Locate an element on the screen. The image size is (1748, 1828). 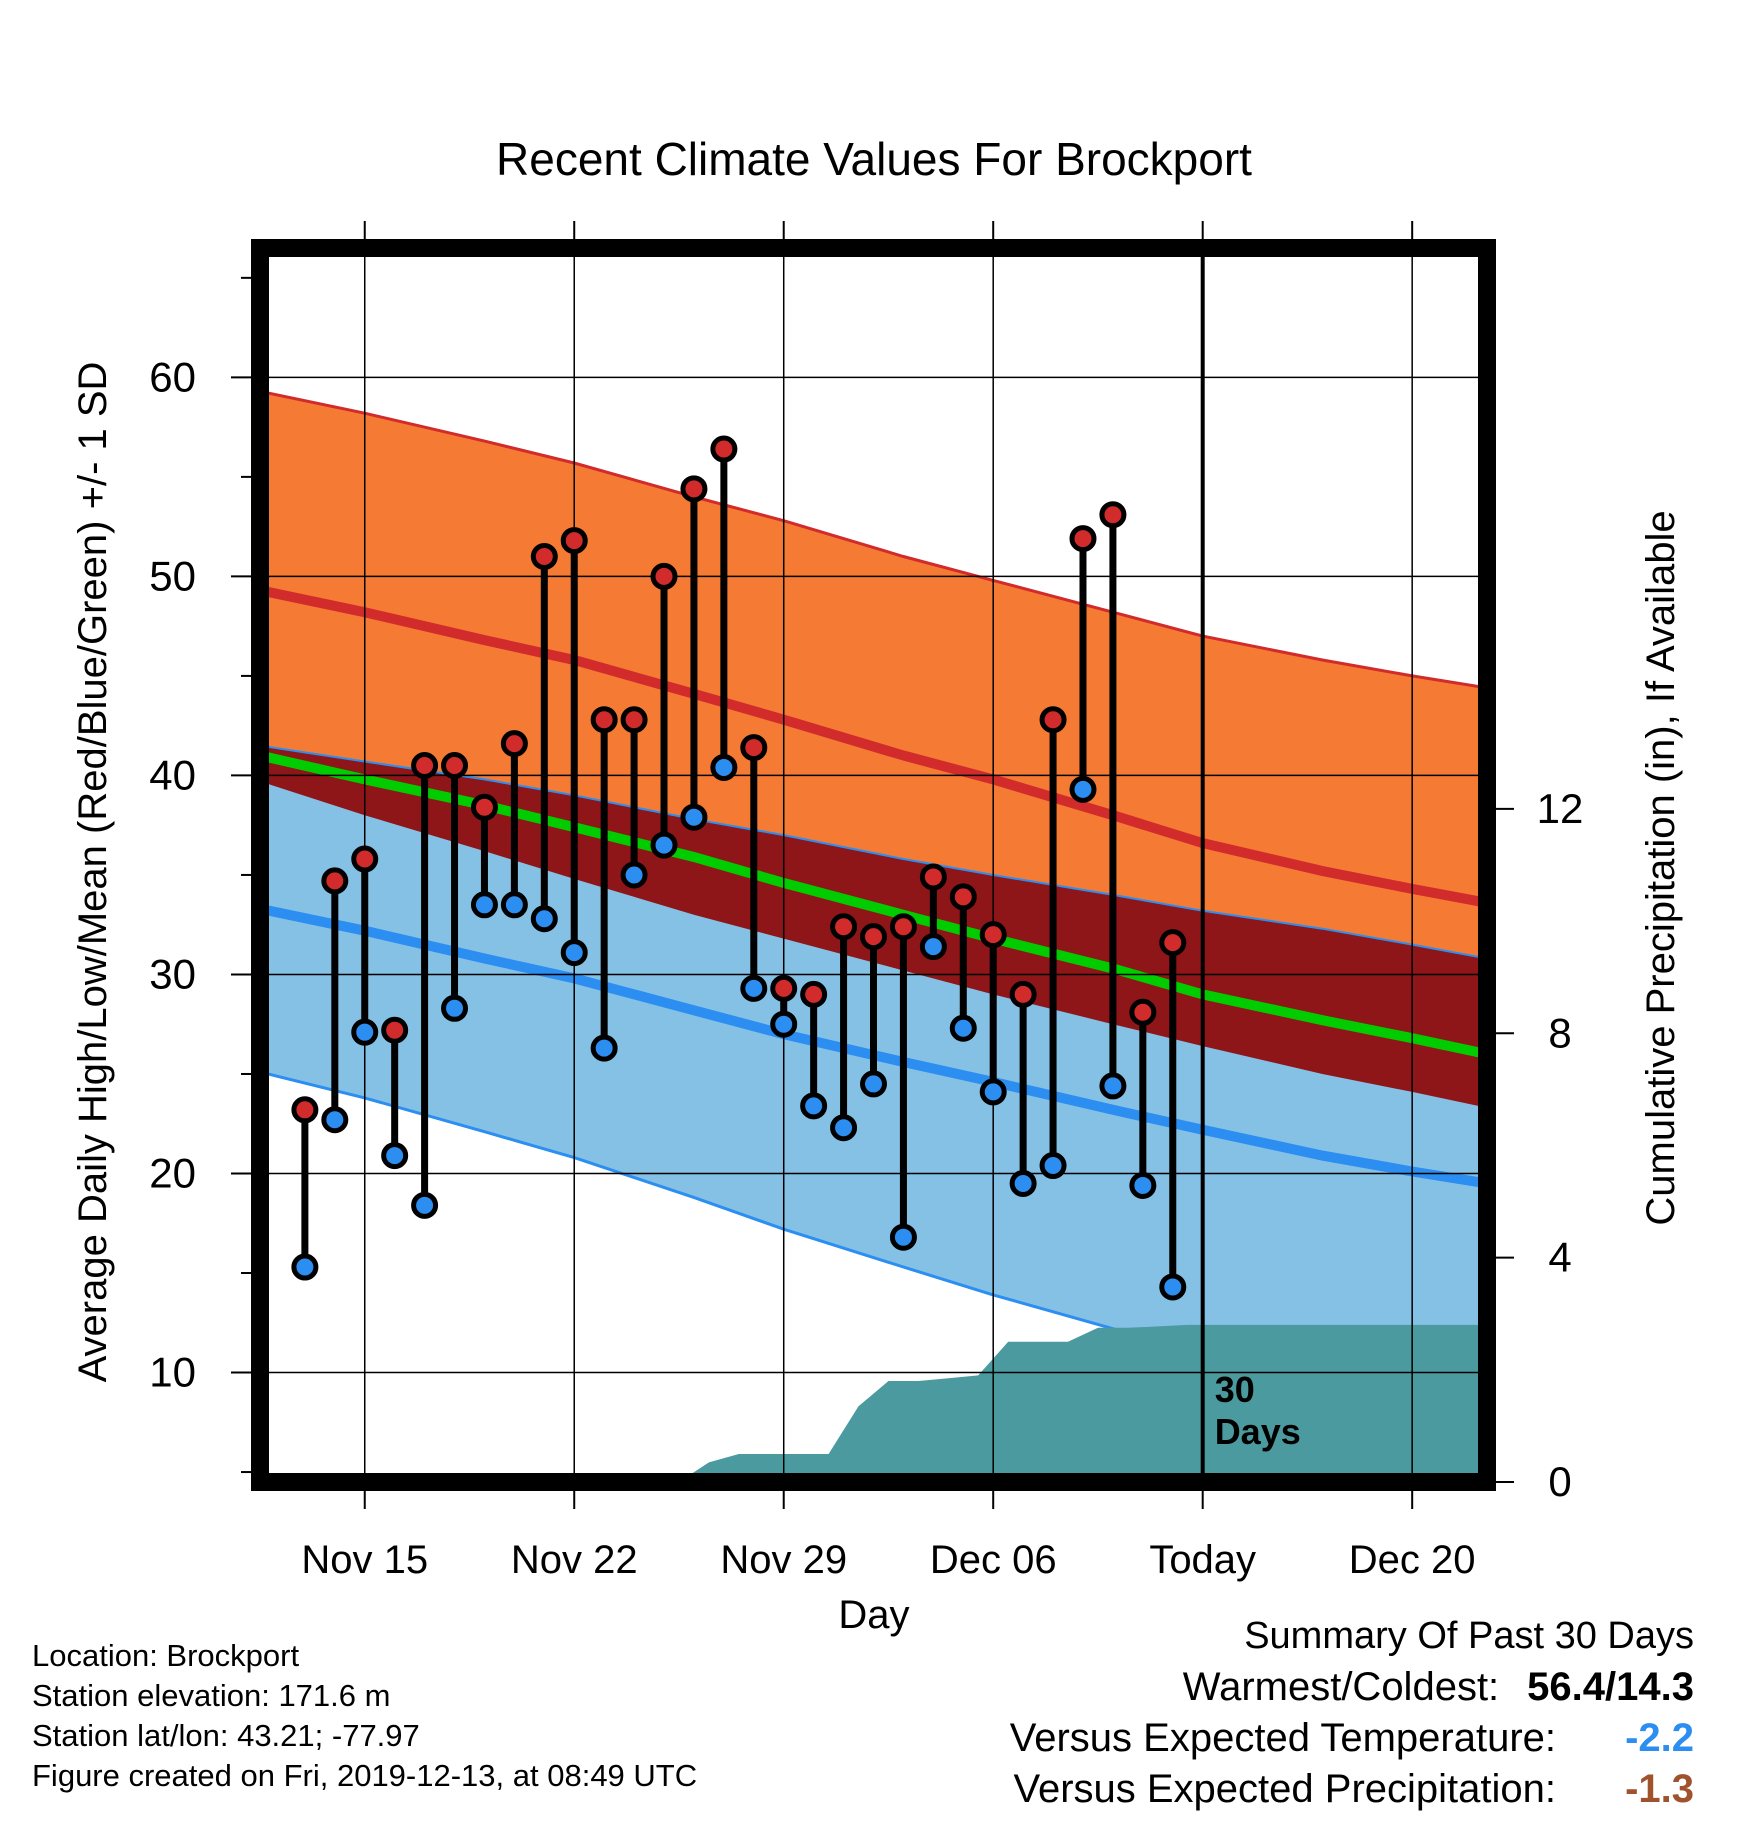
precip-anomaly-value: -1.3 is located at coordinates (1659, 1789).